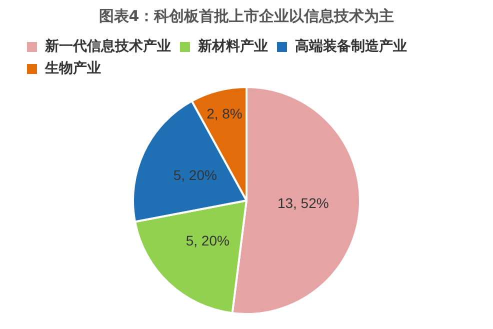 This screenshot has width=493, height=329. I want to click on data-label: 2, 8%, so click(224, 114).